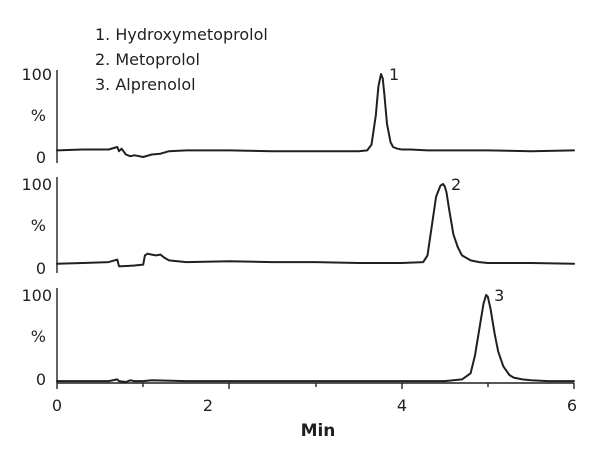 The width and height of the screenshot is (612, 450). What do you see at coordinates (36, 184) in the screenshot?
I see `panel-2-y-tick-100: 100` at bounding box center [36, 184].